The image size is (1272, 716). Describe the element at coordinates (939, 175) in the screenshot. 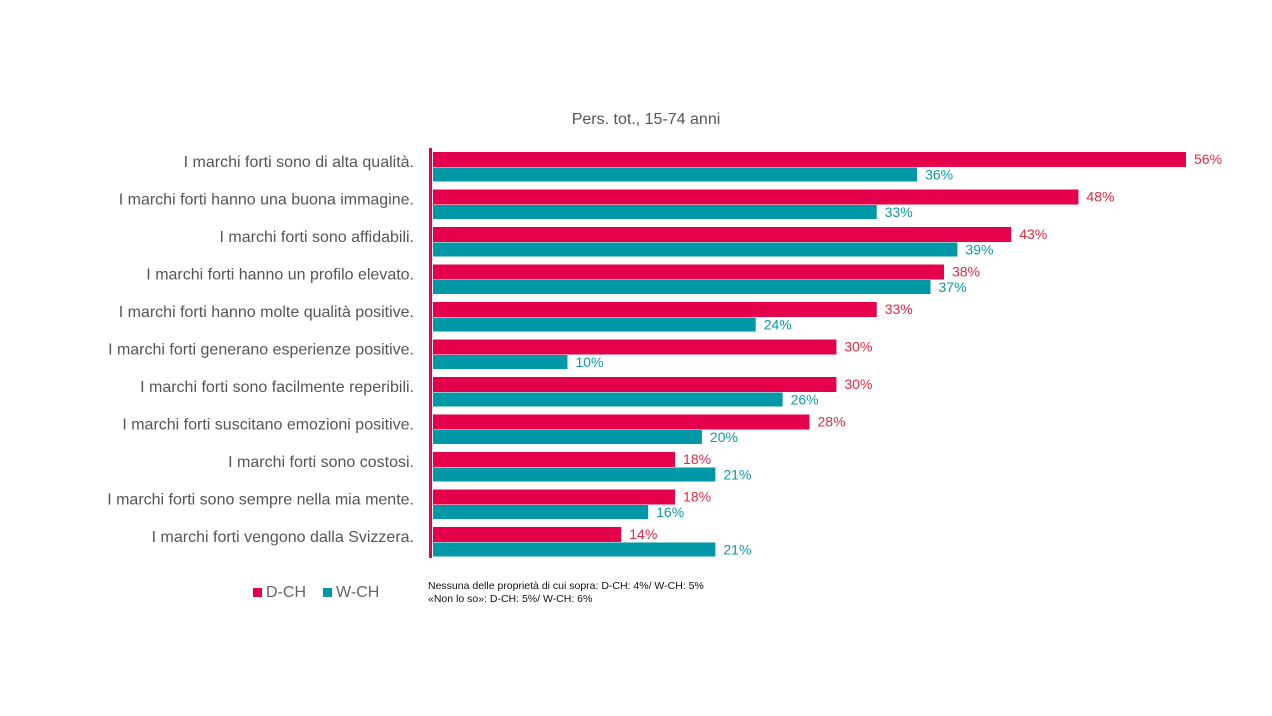

I see `data-label-w-ch: 36%` at that location.